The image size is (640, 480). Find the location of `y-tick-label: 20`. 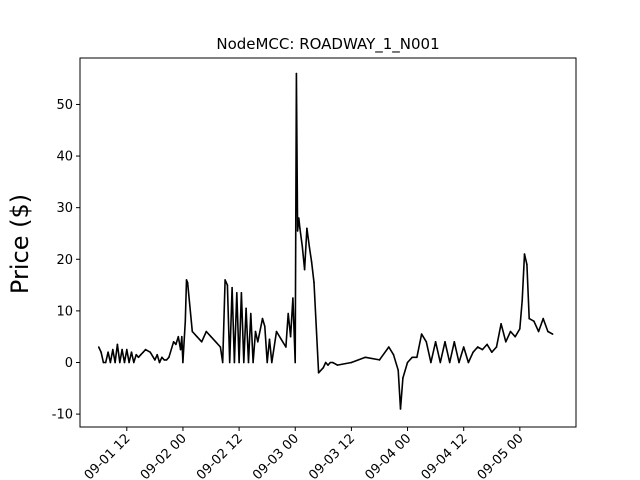

y-tick-label: 20 is located at coordinates (64, 260).